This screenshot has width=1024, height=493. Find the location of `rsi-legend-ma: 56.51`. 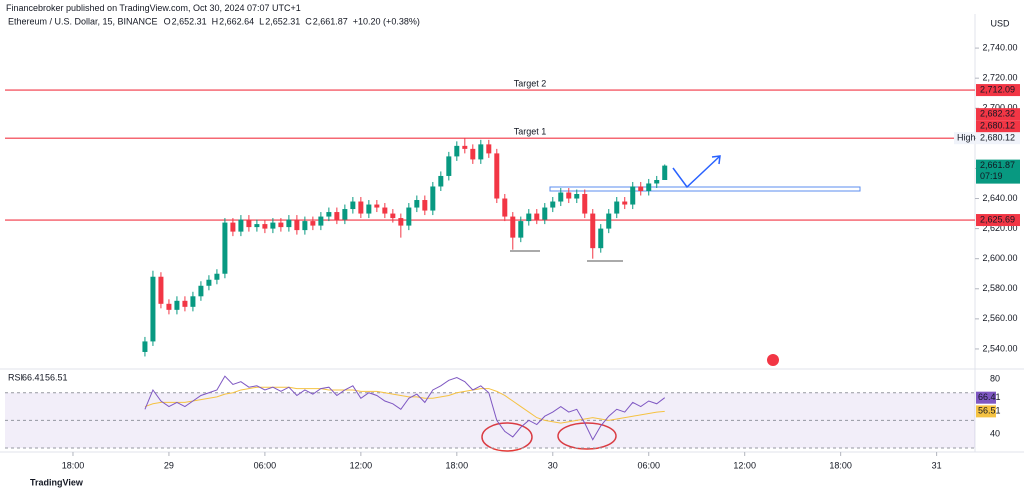

rsi-legend-ma: 56.51 is located at coordinates (56, 377).